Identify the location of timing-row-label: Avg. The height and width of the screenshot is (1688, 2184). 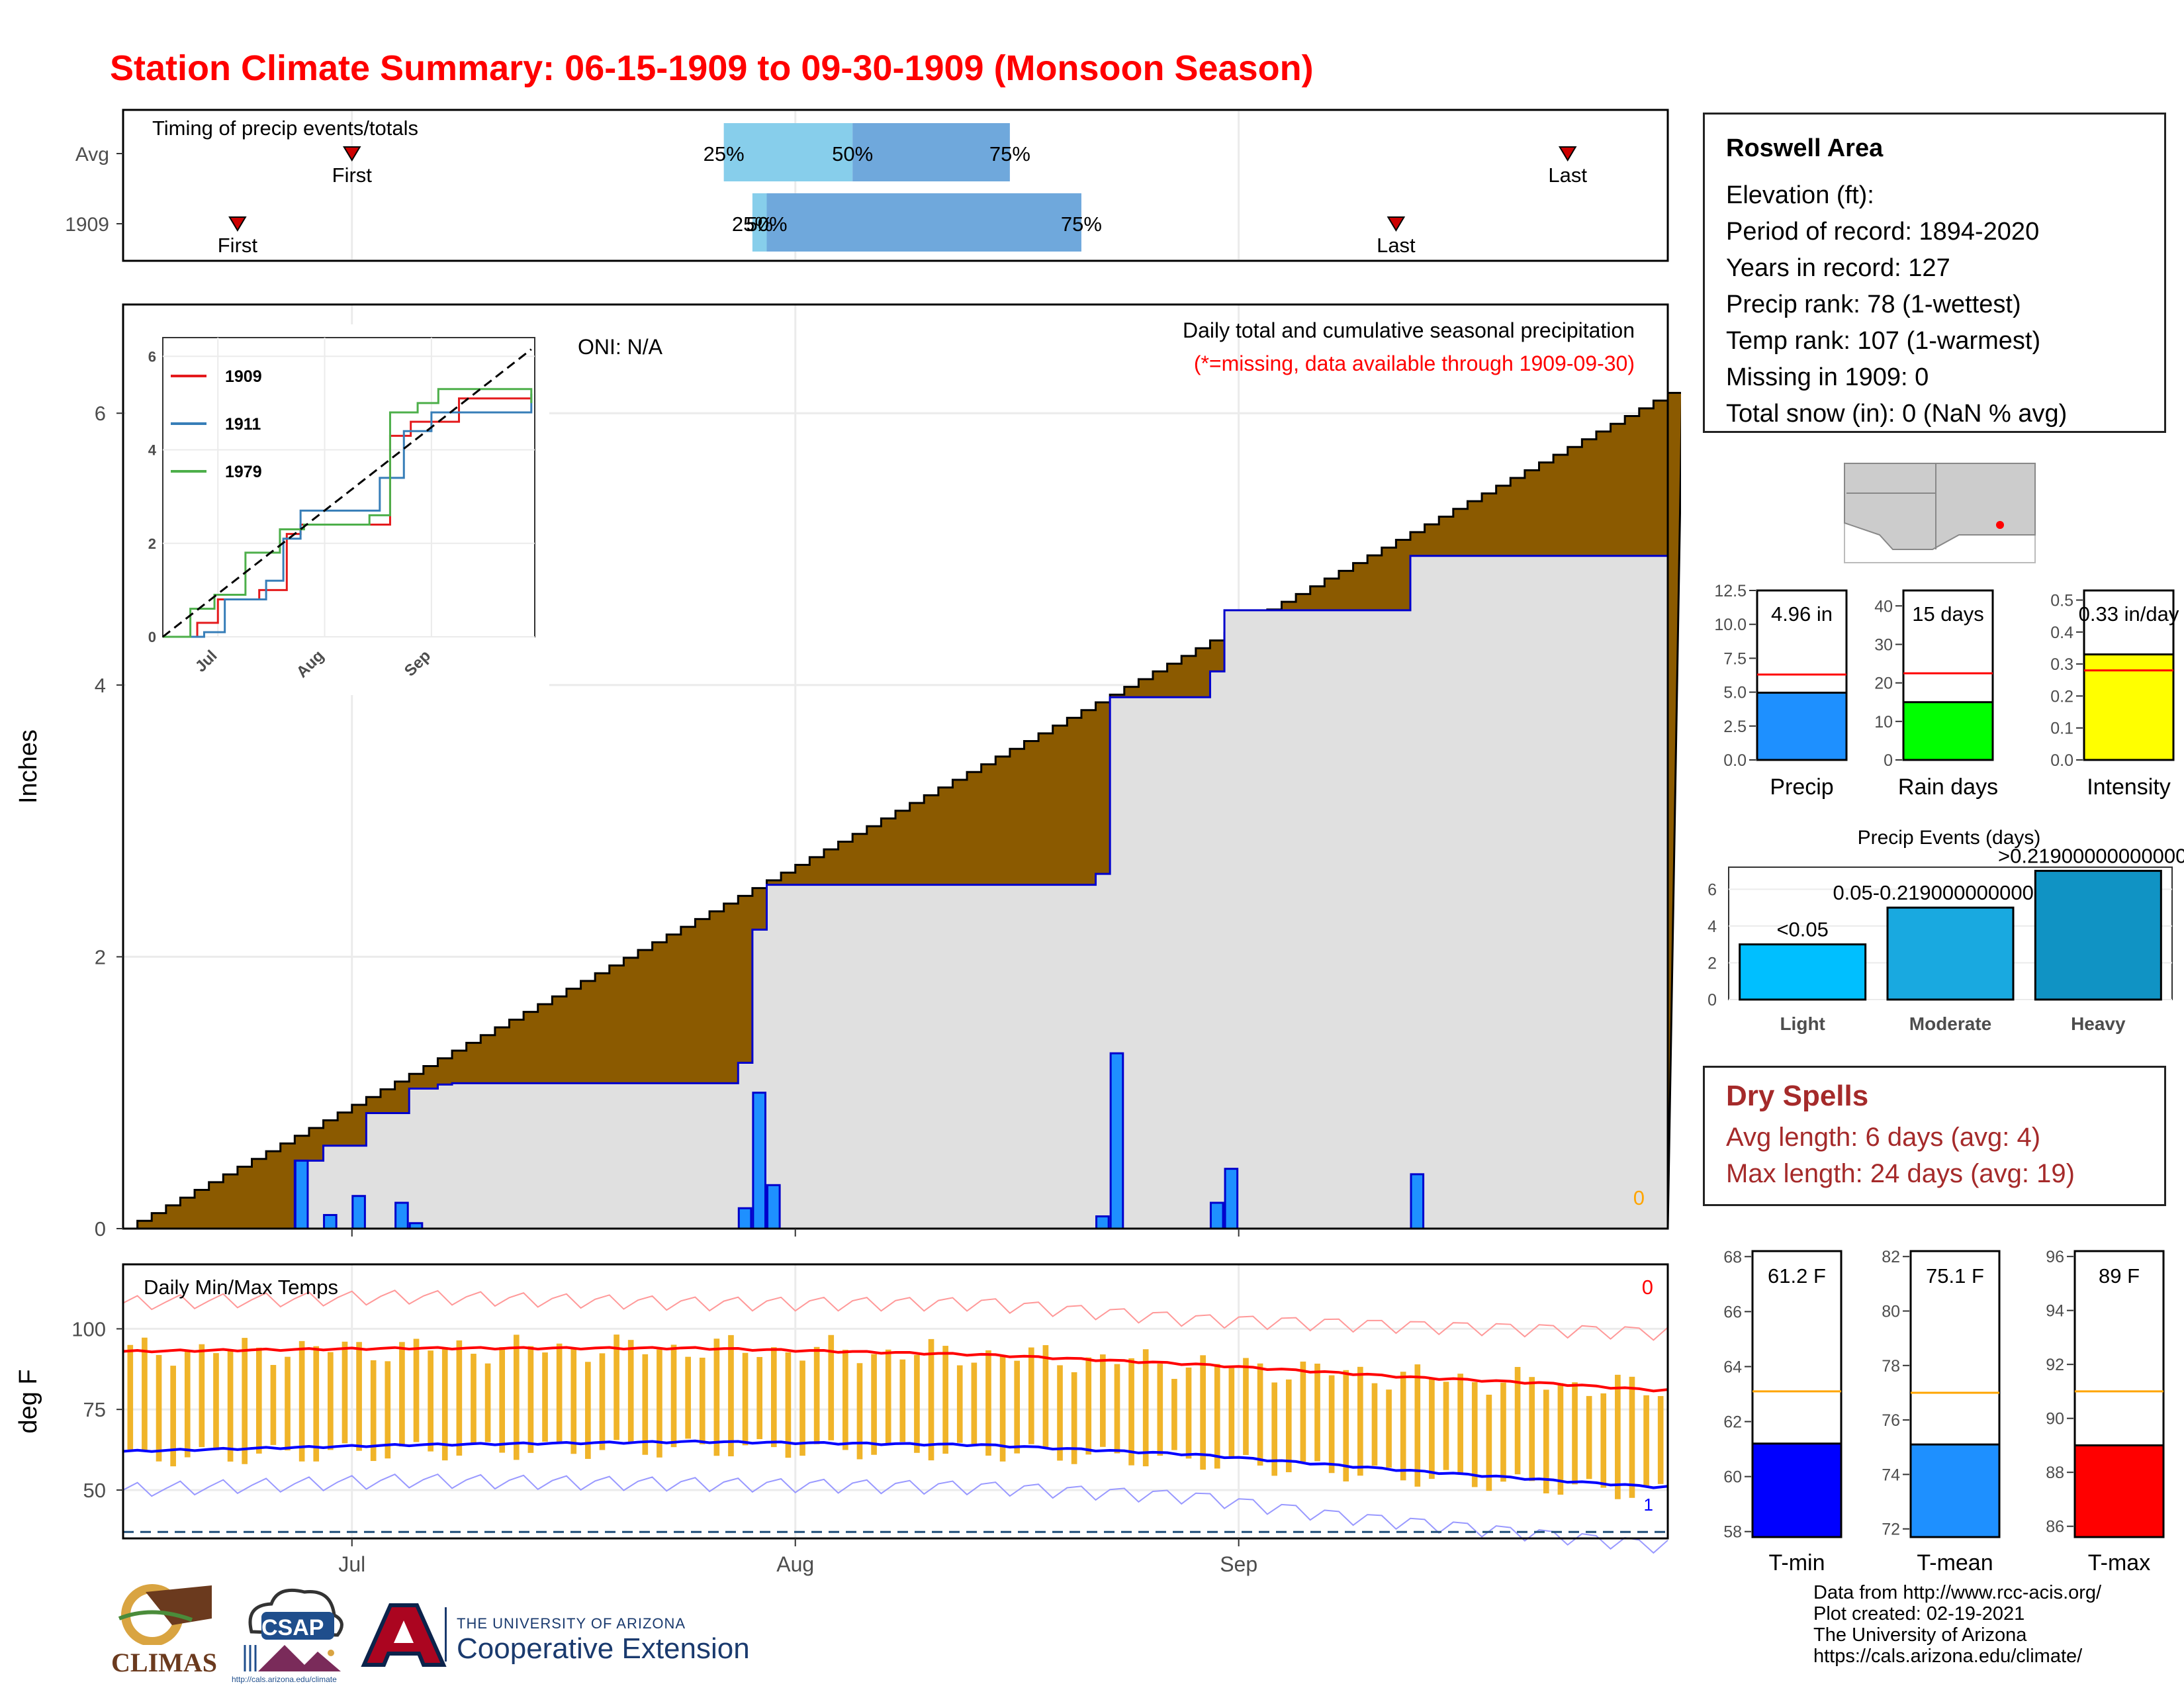
(92, 154).